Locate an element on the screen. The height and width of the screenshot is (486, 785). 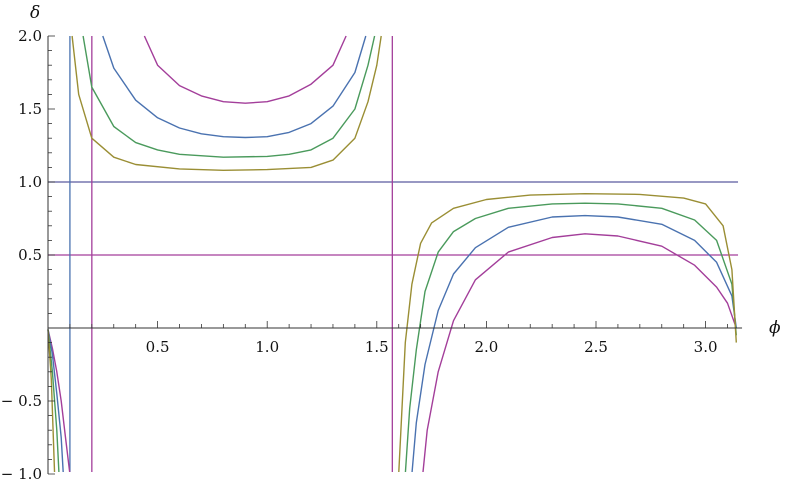
x-axis-label: ϕ is located at coordinates (775, 328).